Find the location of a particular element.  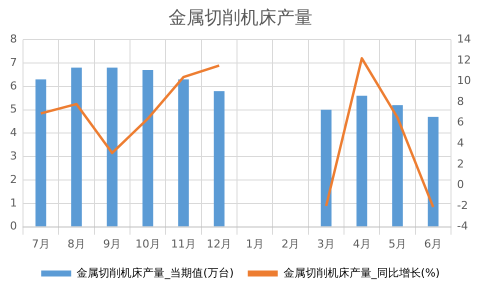

x-tick-label: 4月 is located at coordinates (361, 243).